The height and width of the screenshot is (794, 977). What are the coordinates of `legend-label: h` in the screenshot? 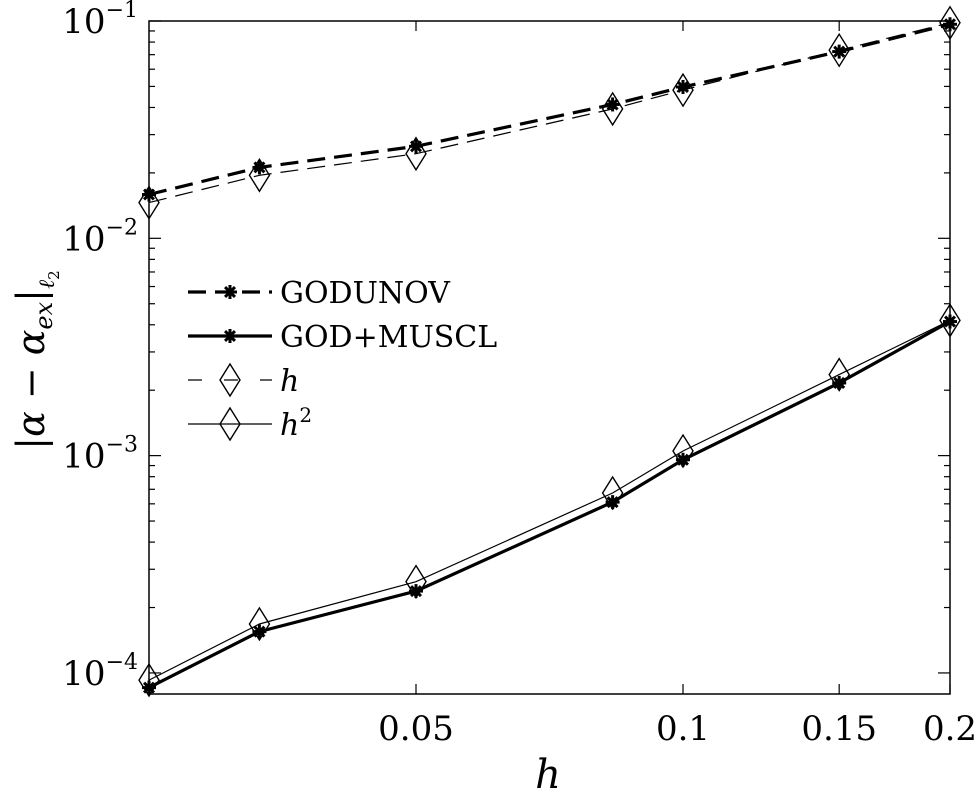 It's located at (289, 381).